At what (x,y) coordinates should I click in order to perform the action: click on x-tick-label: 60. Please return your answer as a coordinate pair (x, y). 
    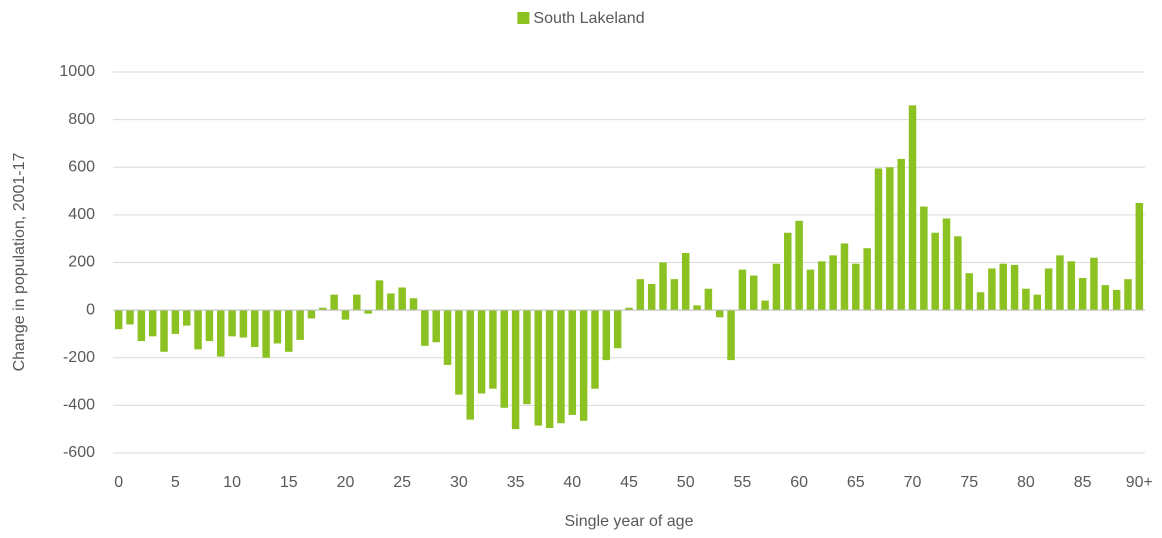
    Looking at the image, I should click on (799, 482).